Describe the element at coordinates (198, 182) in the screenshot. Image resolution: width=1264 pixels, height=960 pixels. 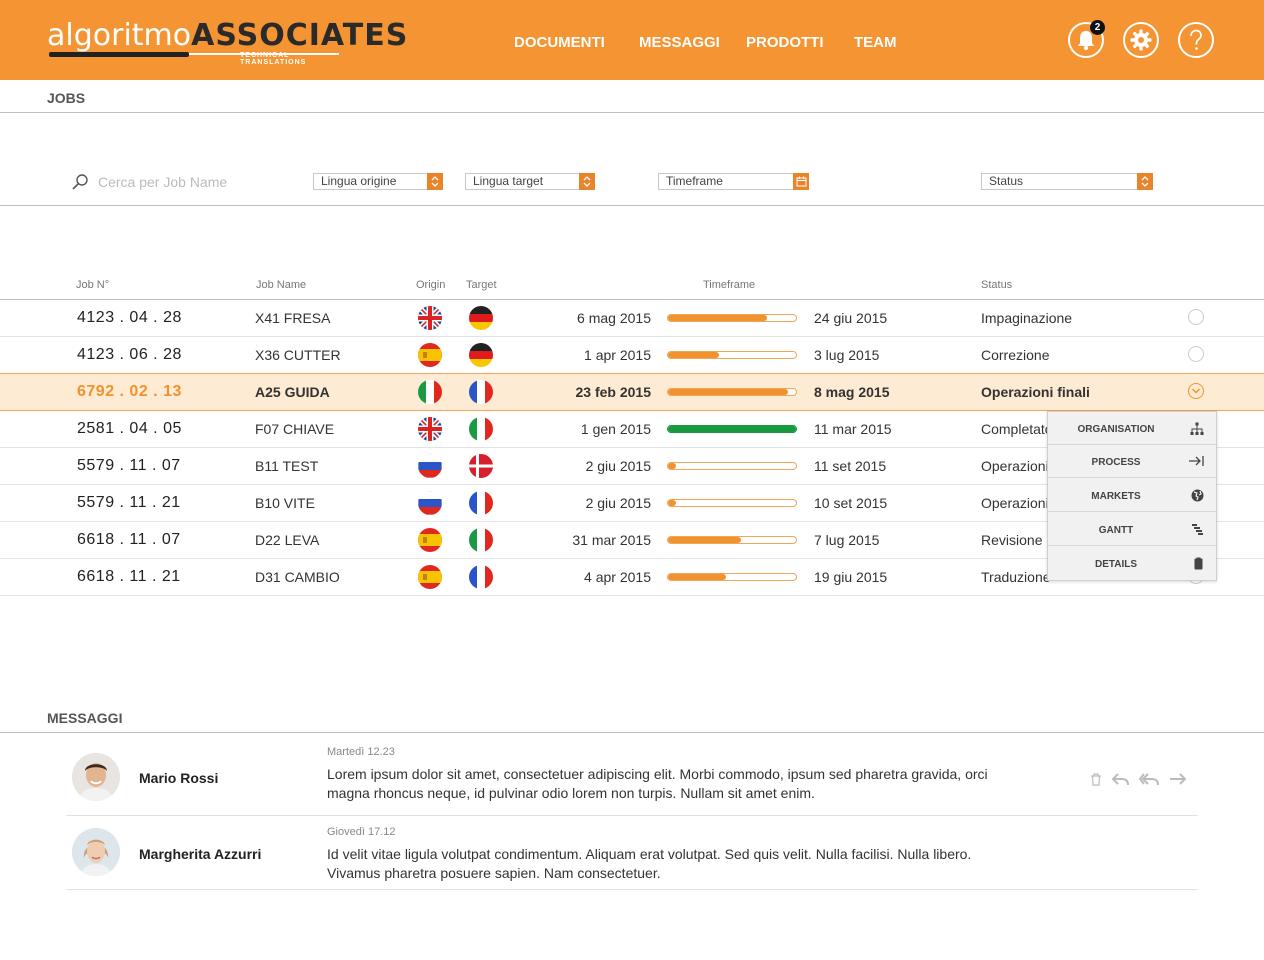
I see `search-input` at that location.